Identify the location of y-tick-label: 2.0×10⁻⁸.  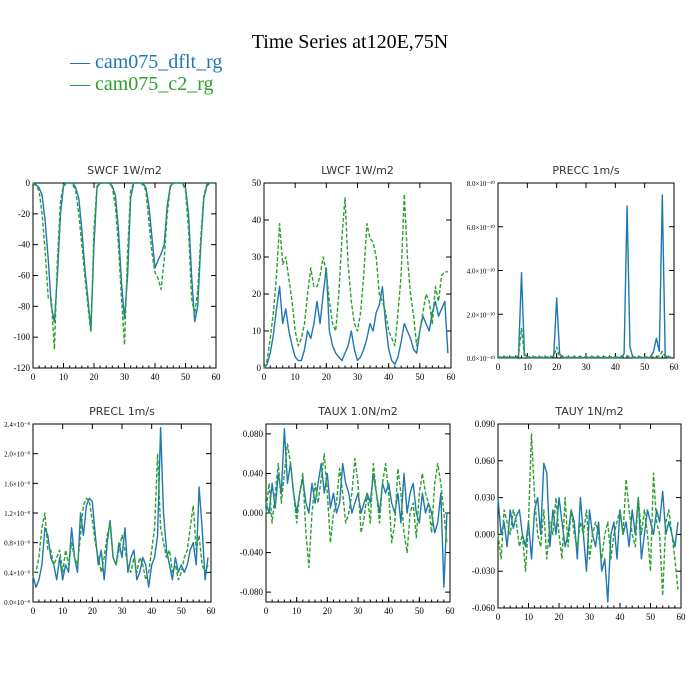
(17, 455).